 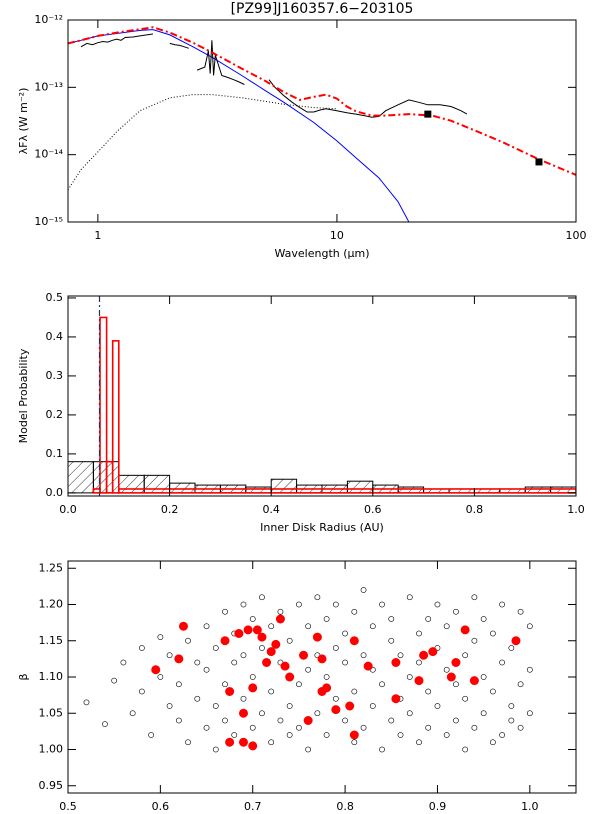 I want to click on y-tick-label: 0.1, so click(x=55, y=453).